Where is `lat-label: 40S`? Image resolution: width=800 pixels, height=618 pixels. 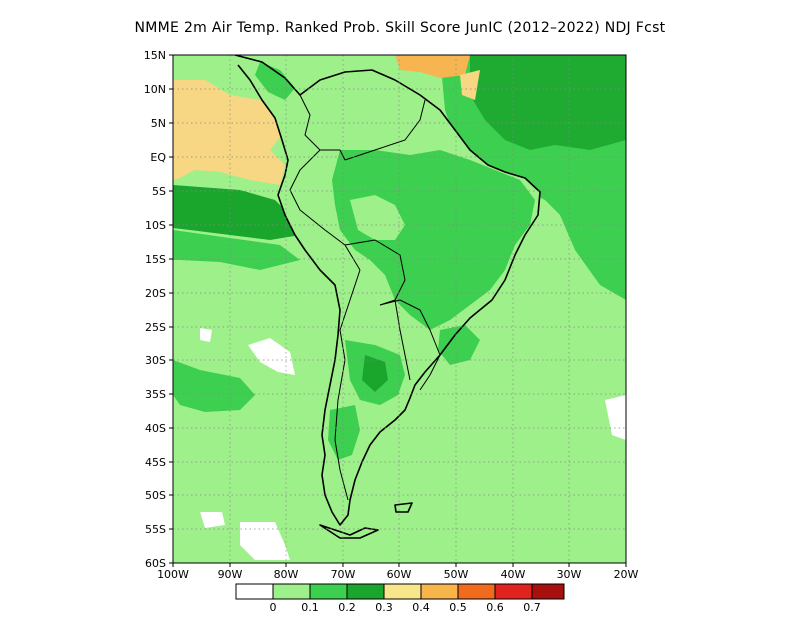 lat-label: 40S is located at coordinates (155, 428).